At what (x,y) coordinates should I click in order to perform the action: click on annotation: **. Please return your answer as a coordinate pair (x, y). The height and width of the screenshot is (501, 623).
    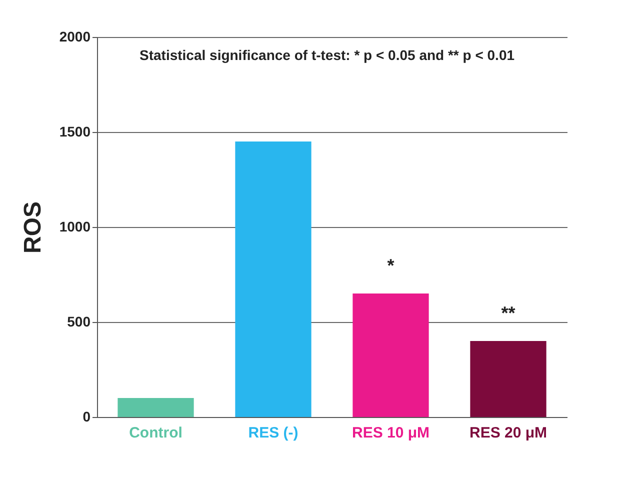
    Looking at the image, I should click on (508, 313).